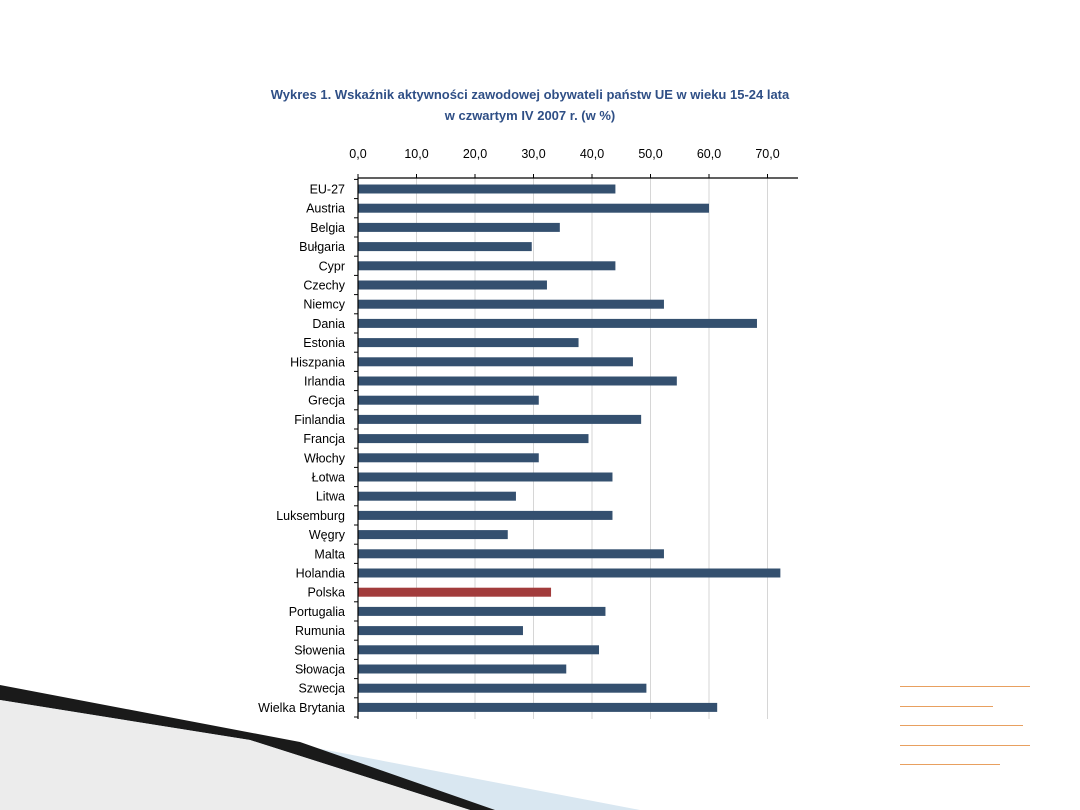  I want to click on category-label: EU-27, so click(327, 190).